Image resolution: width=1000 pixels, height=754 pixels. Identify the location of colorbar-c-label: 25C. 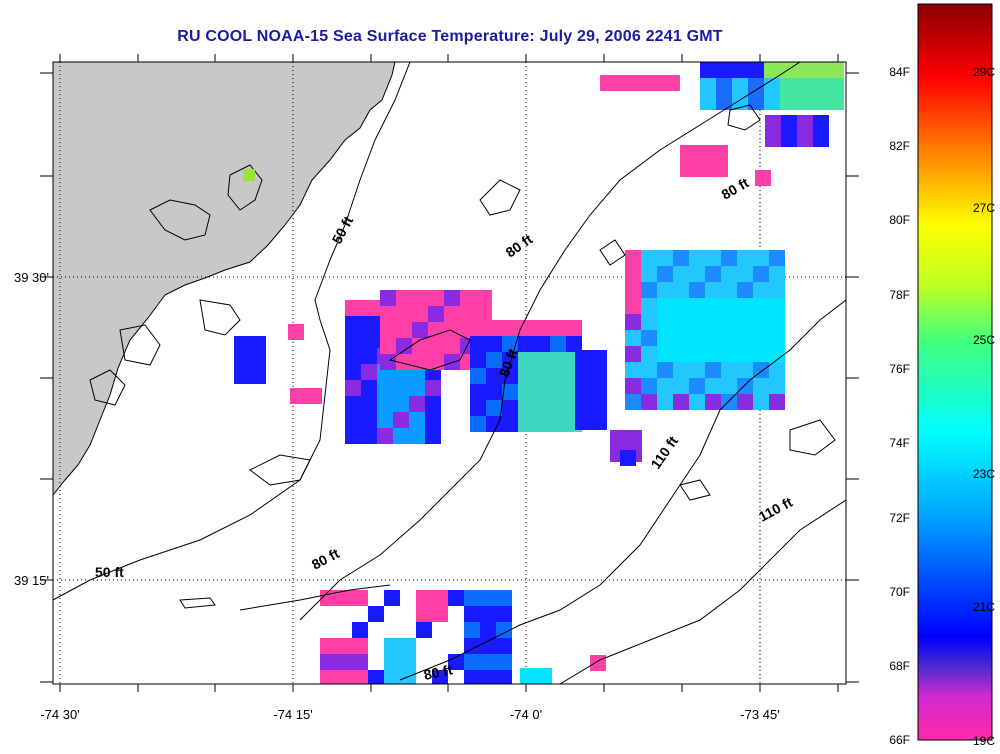
(984, 340).